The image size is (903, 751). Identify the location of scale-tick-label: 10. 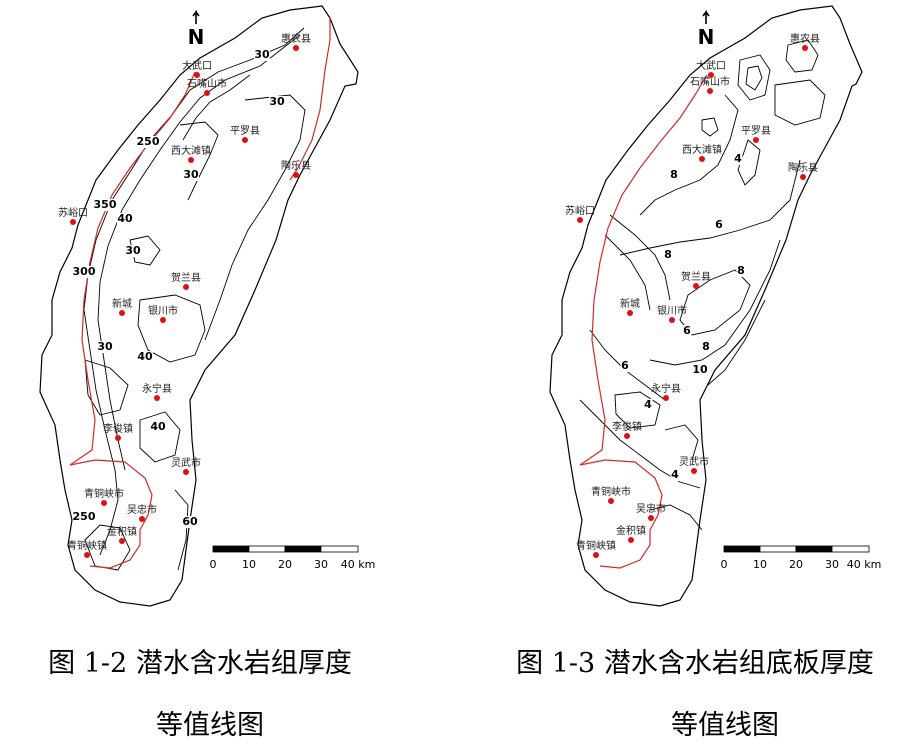
(249, 564).